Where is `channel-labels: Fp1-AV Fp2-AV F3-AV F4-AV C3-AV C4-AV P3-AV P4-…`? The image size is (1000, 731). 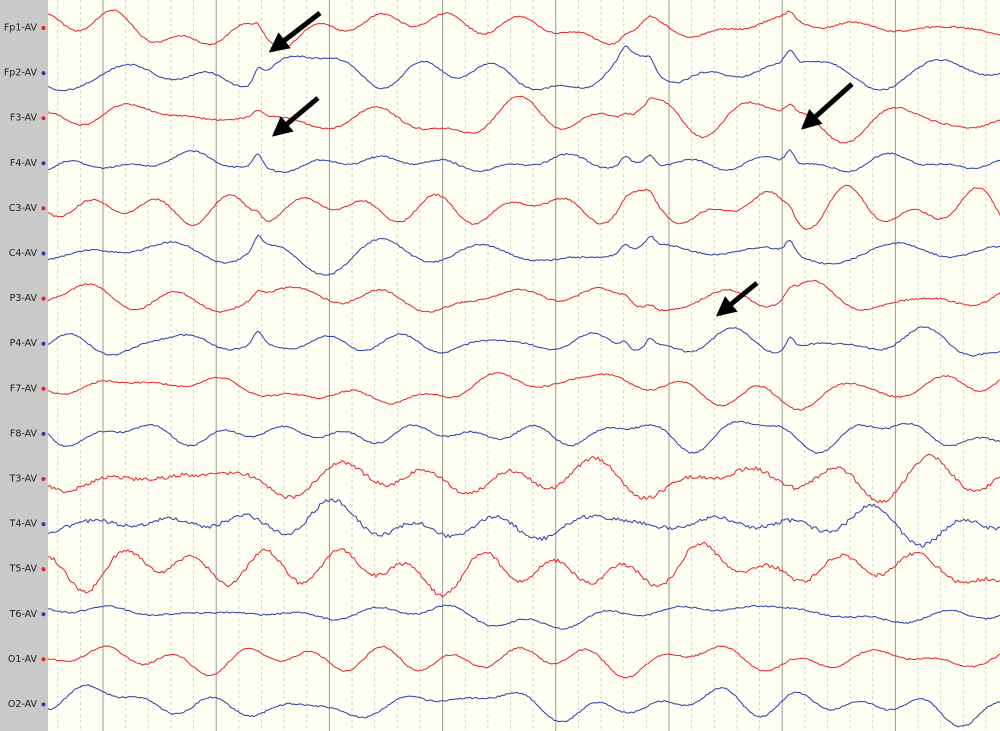
channel-labels: Fp1-AV Fp2-AV F3-AV F4-AV C3-AV C4-AV P3-AV P4-… is located at coordinates (25, 366).